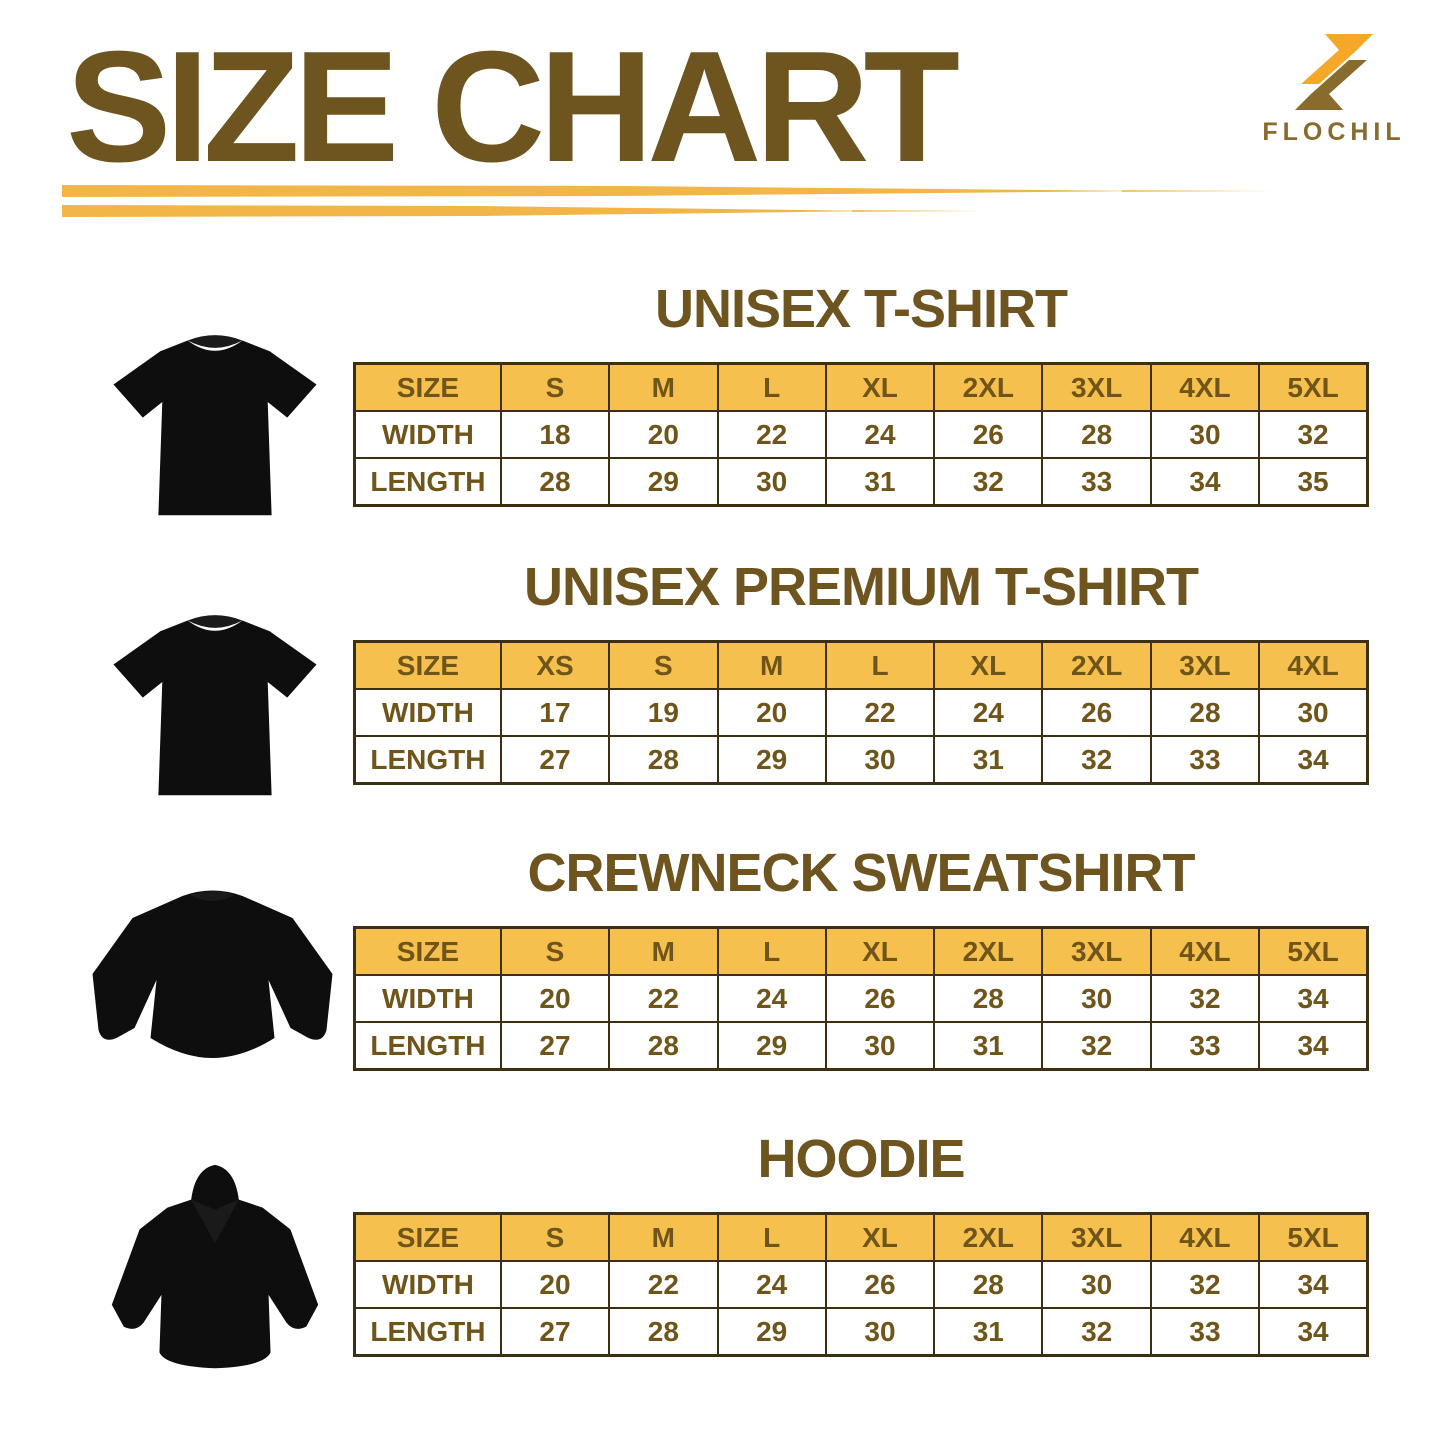 The height and width of the screenshot is (1445, 1445). Describe the element at coordinates (1313, 482) in the screenshot. I see `value-cell: 35` at that location.